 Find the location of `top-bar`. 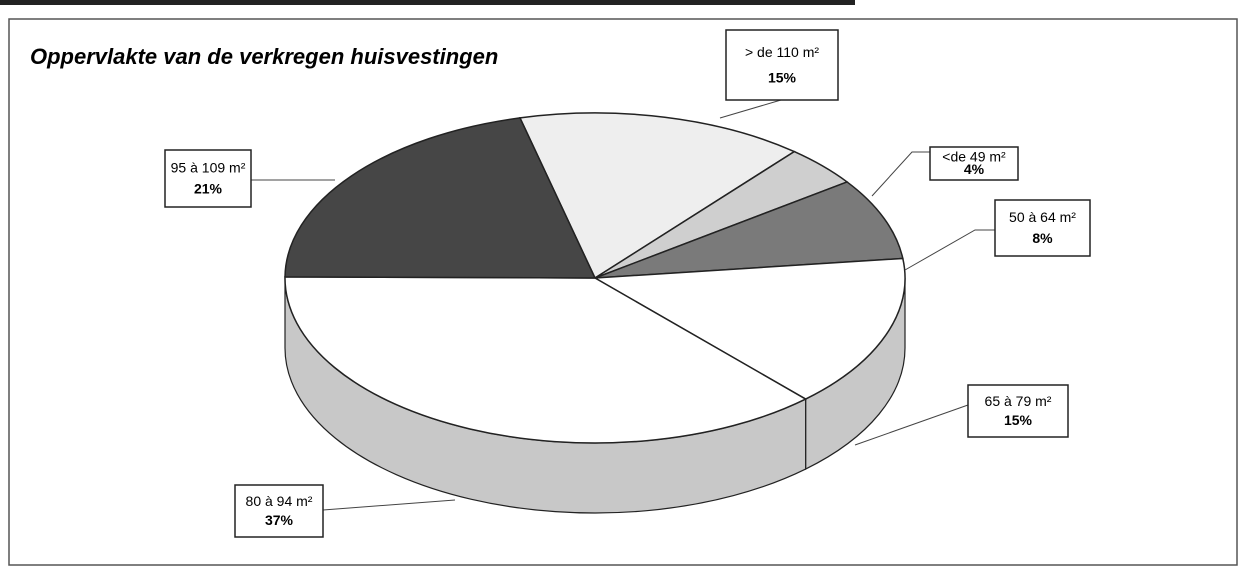

top-bar is located at coordinates (427, 2).